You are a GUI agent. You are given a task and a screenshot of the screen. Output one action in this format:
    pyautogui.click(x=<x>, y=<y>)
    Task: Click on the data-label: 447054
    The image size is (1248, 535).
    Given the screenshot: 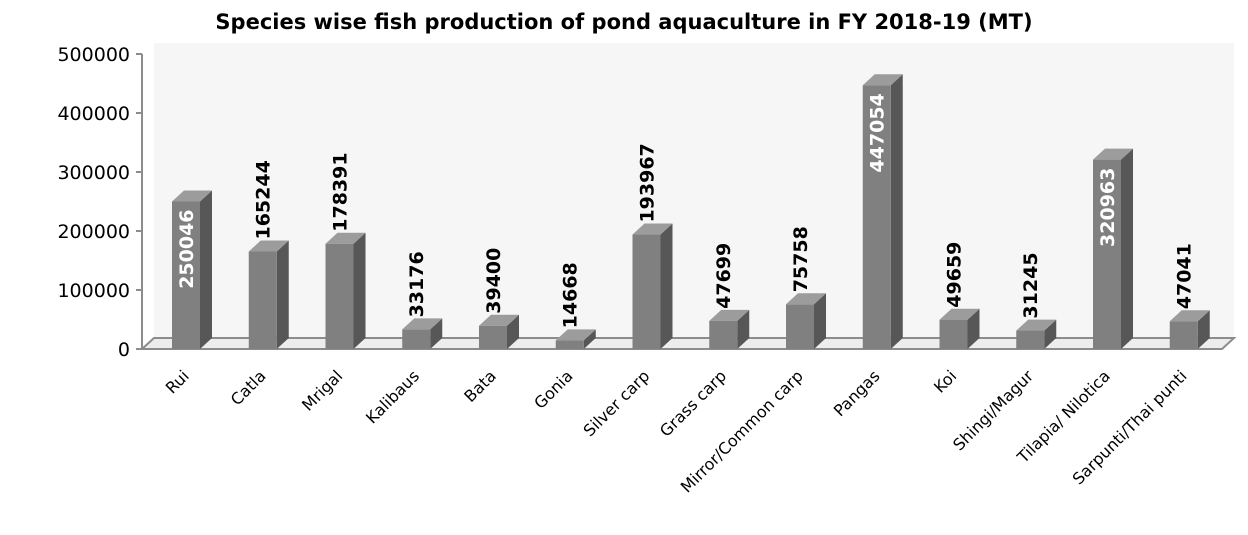 What is the action you would take?
    pyautogui.click(x=878, y=132)
    